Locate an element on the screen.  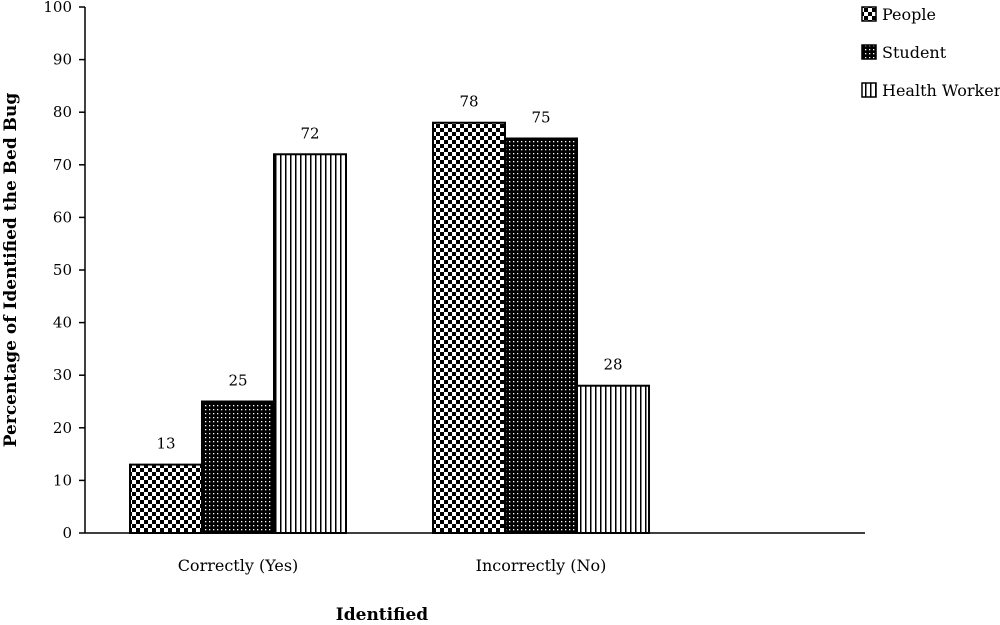
y-tick-label: 60 is located at coordinates (62, 217).